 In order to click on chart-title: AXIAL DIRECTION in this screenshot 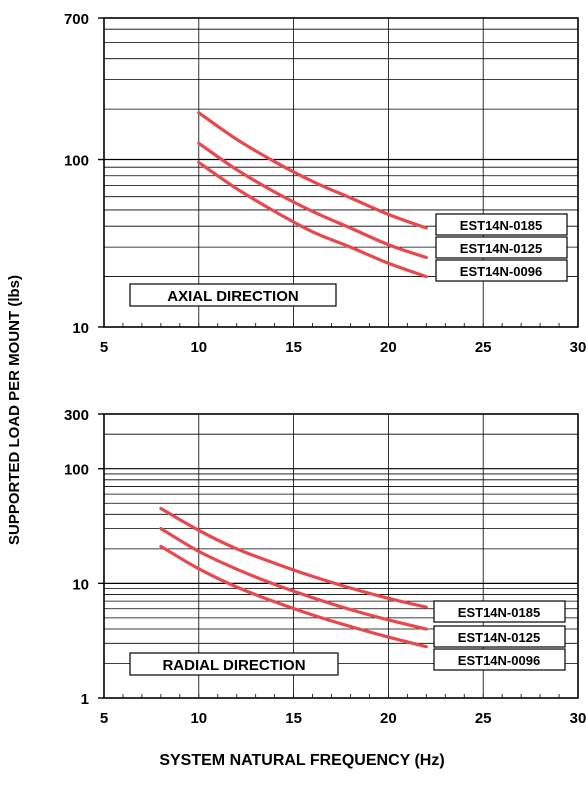, I will do `click(232, 296)`.